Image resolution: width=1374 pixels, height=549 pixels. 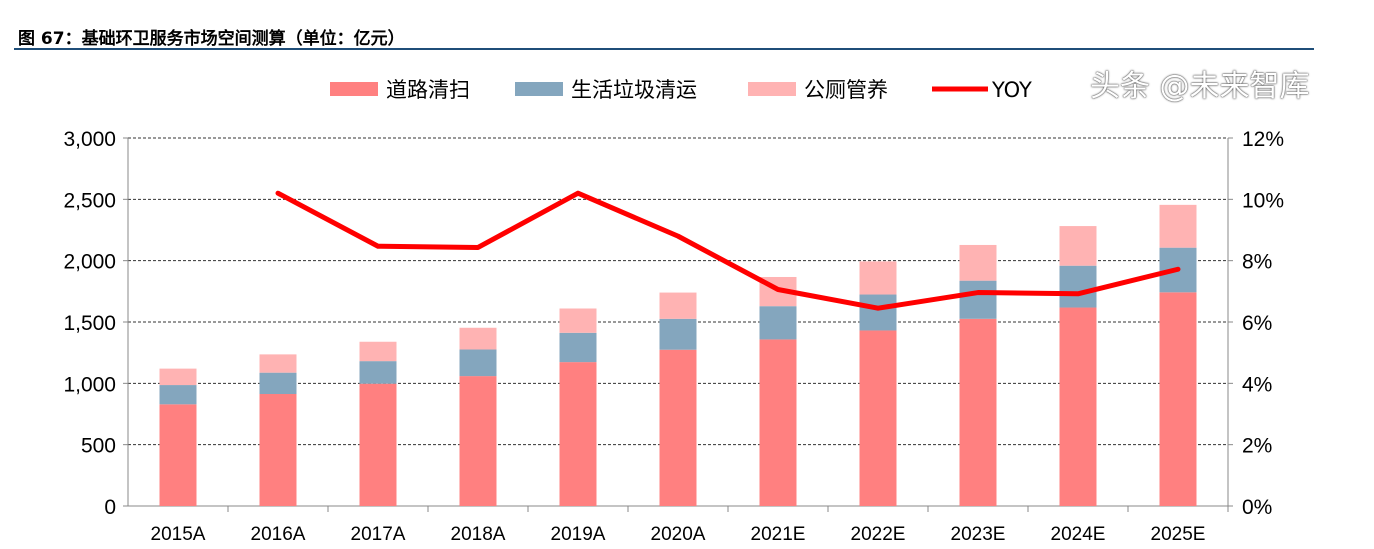 What do you see at coordinates (1257, 323) in the screenshot?
I see `y2-tick-label: 6%` at bounding box center [1257, 323].